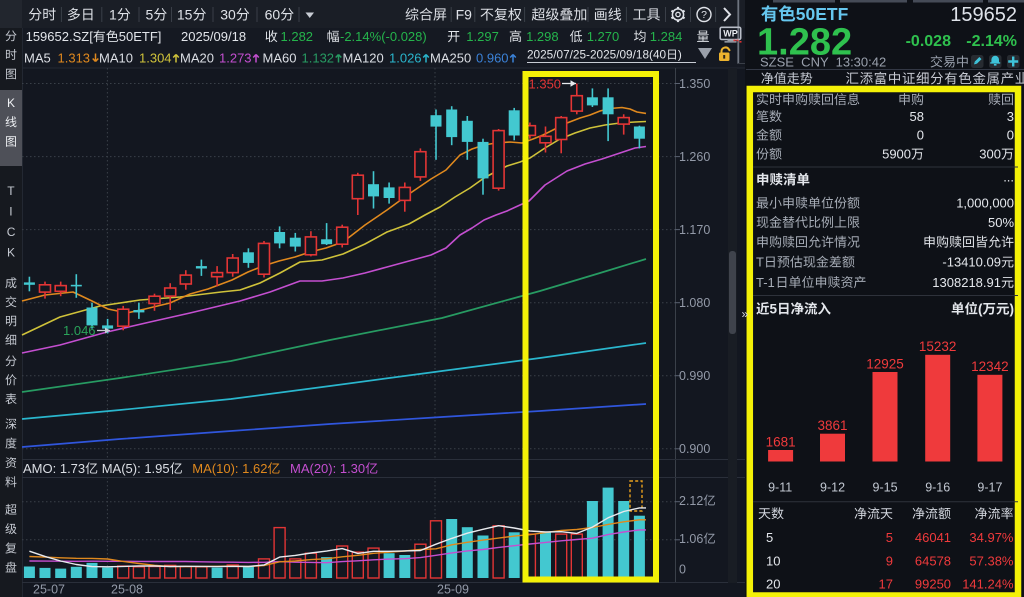 The width and height of the screenshot is (1024, 597). Describe the element at coordinates (691, 539) in the screenshot. I see `svg-text: 1.06` at that location.